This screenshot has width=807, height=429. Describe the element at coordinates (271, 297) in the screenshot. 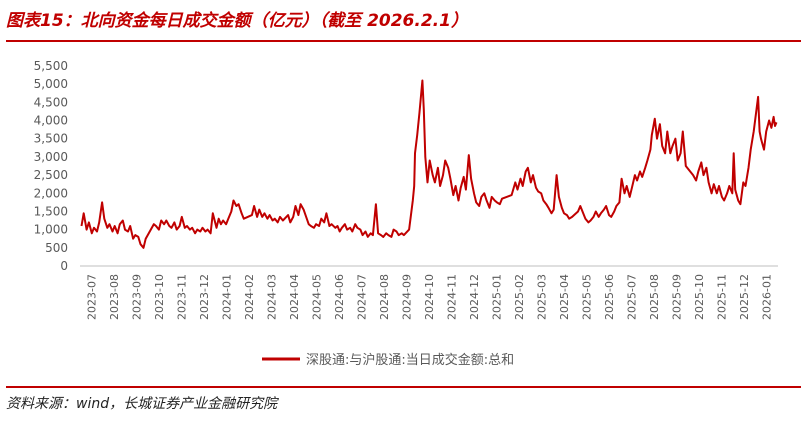

I see `x-tick-label: 2024-03` at that location.